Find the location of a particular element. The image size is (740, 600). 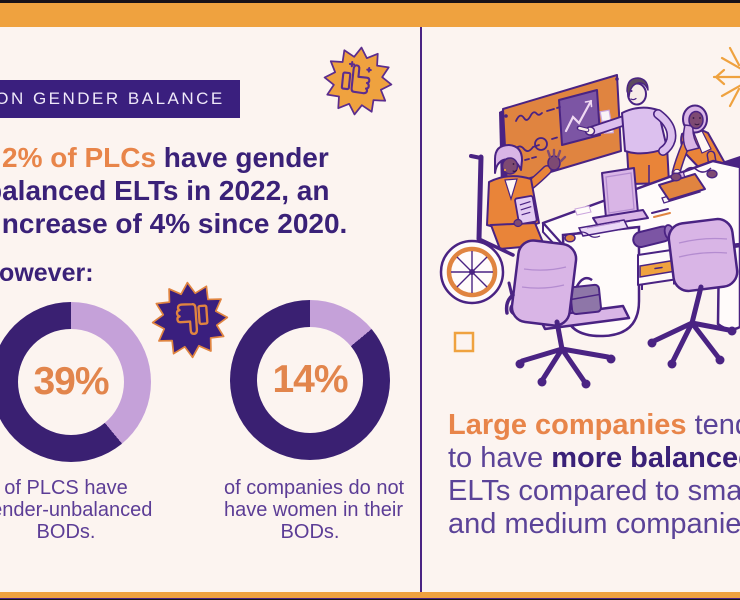

wheelchair-wheel is located at coordinates (472, 272).